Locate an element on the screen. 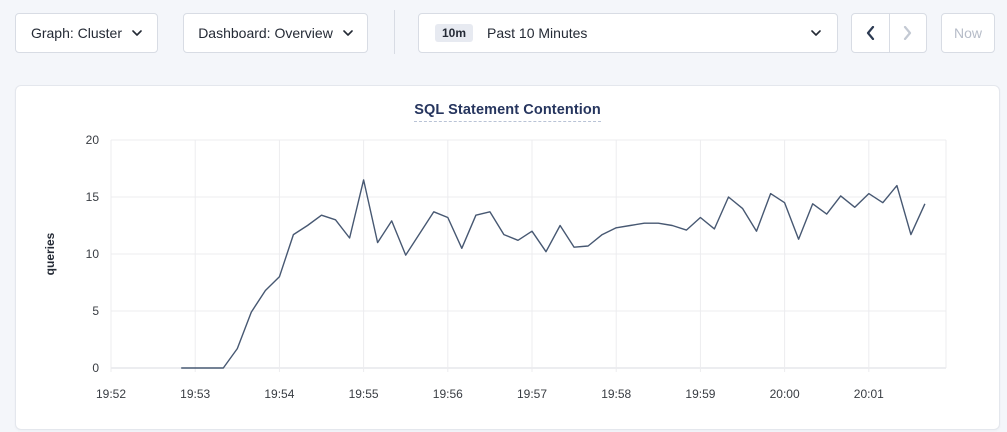 This screenshot has height=432, width=1007. svg-text: 19:53 is located at coordinates (195, 394).